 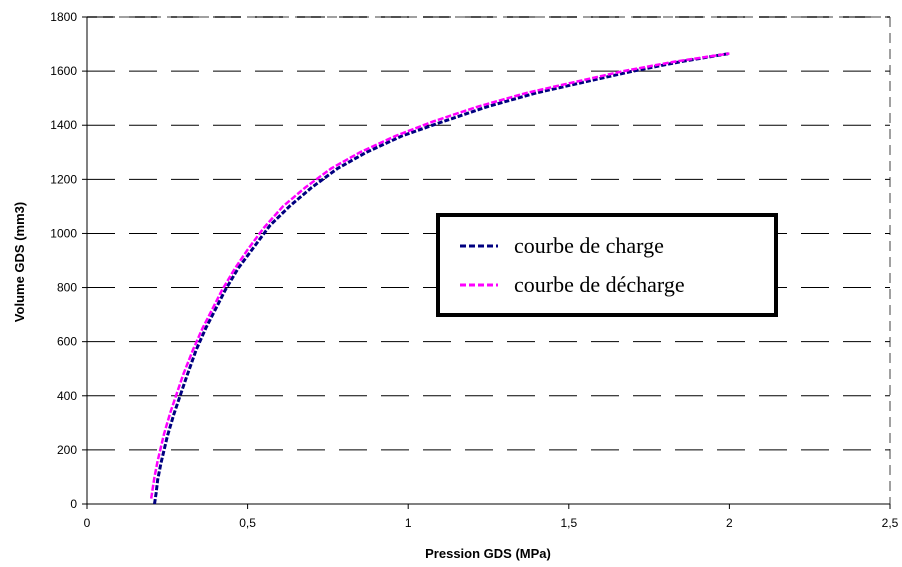 What do you see at coordinates (63, 71) in the screenshot?
I see `y-tick-label: 1600` at bounding box center [63, 71].